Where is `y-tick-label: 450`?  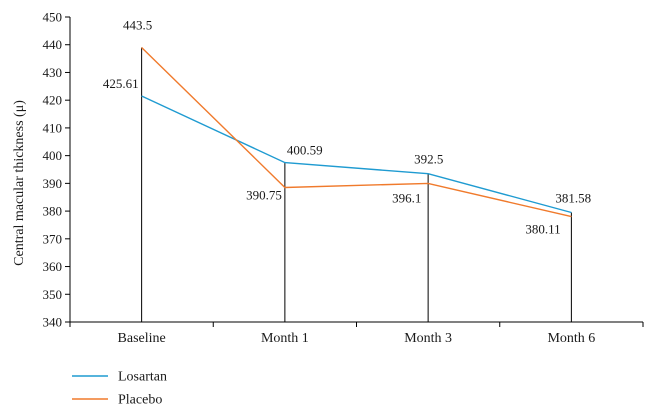 y-tick-label: 450 is located at coordinates (53, 17).